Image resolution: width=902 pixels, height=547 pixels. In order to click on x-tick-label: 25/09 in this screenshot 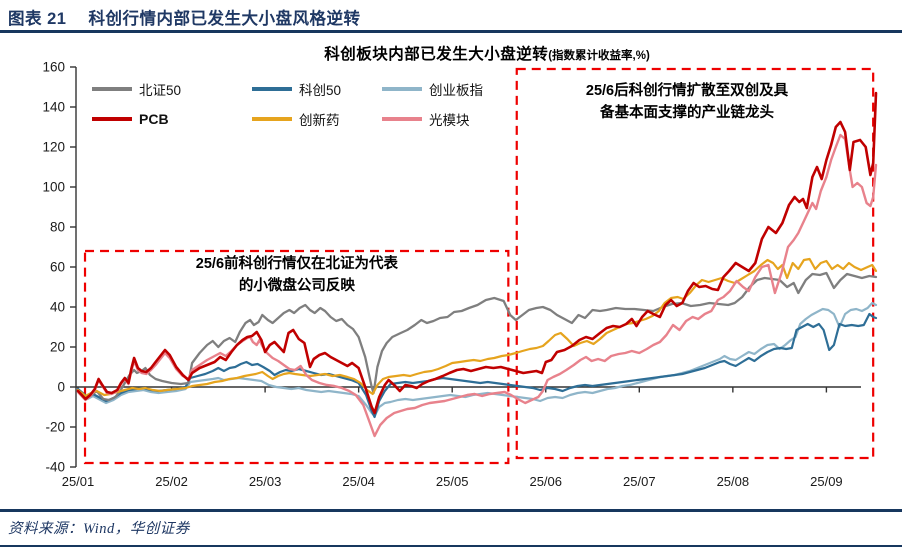, I will do `click(826, 481)`.